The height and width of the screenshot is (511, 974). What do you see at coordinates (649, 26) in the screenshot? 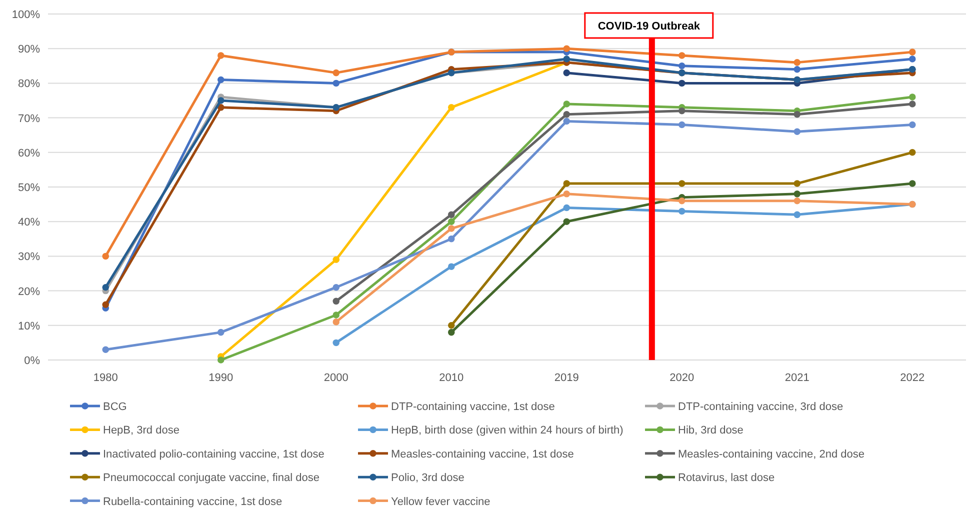
I see `ref-line-label: COVID-19 Outbreak` at bounding box center [649, 26].